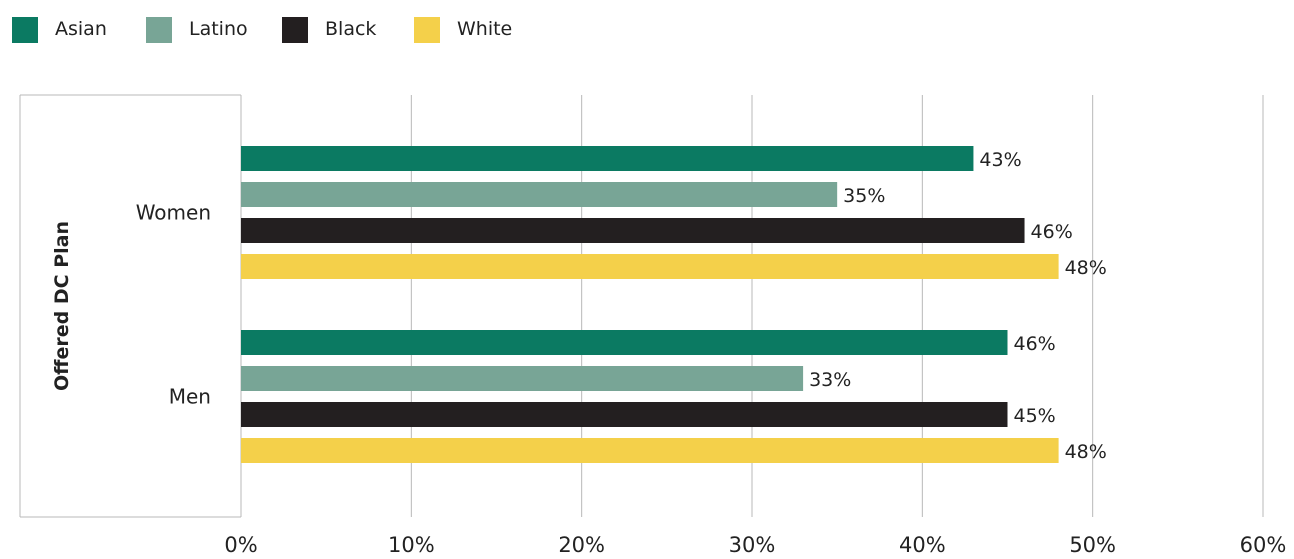 The image size is (1294, 559). I want to click on bar-asian-men, so click(624, 342).